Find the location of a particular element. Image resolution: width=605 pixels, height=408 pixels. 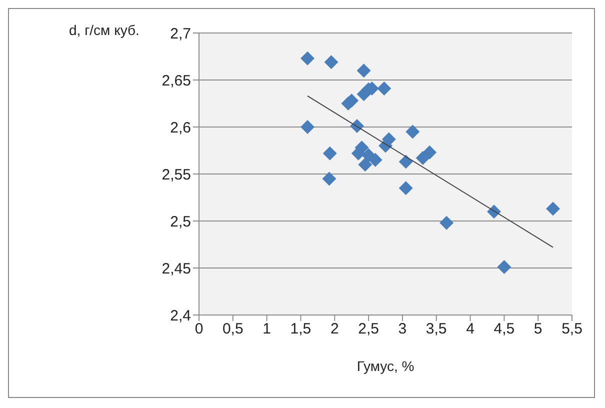

x-tick-label: 4,5 is located at coordinates (504, 329).